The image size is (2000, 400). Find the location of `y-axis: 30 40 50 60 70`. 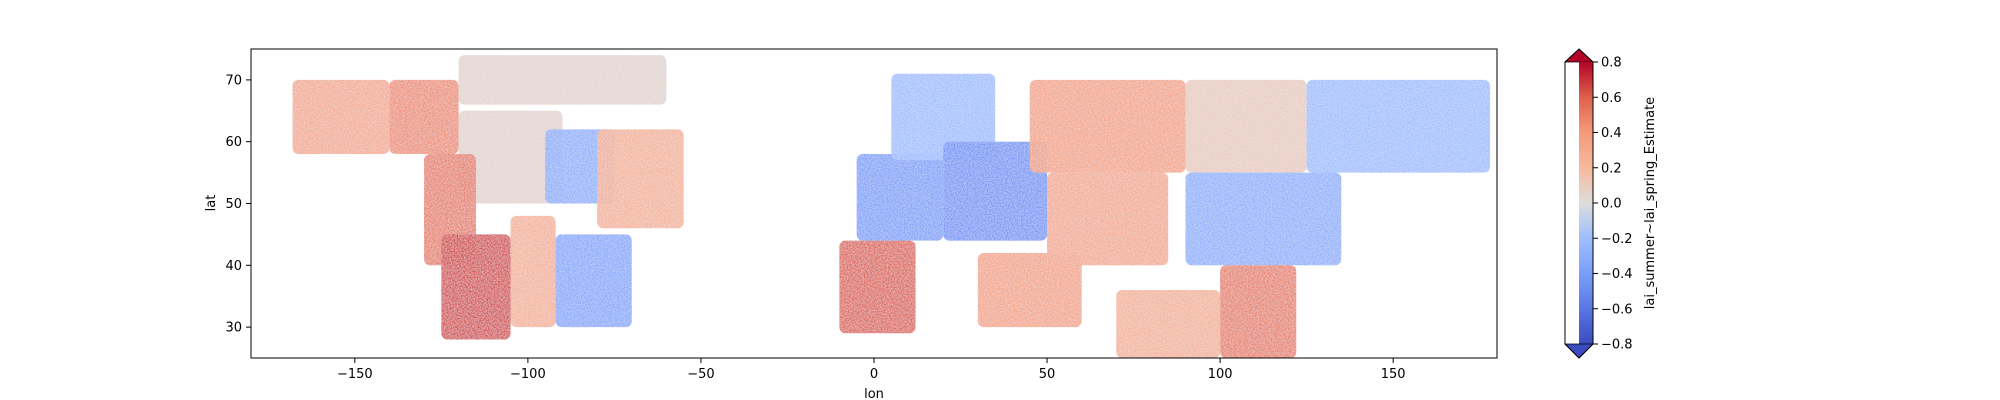

y-axis: 30 40 50 60 70 is located at coordinates (238, 204).